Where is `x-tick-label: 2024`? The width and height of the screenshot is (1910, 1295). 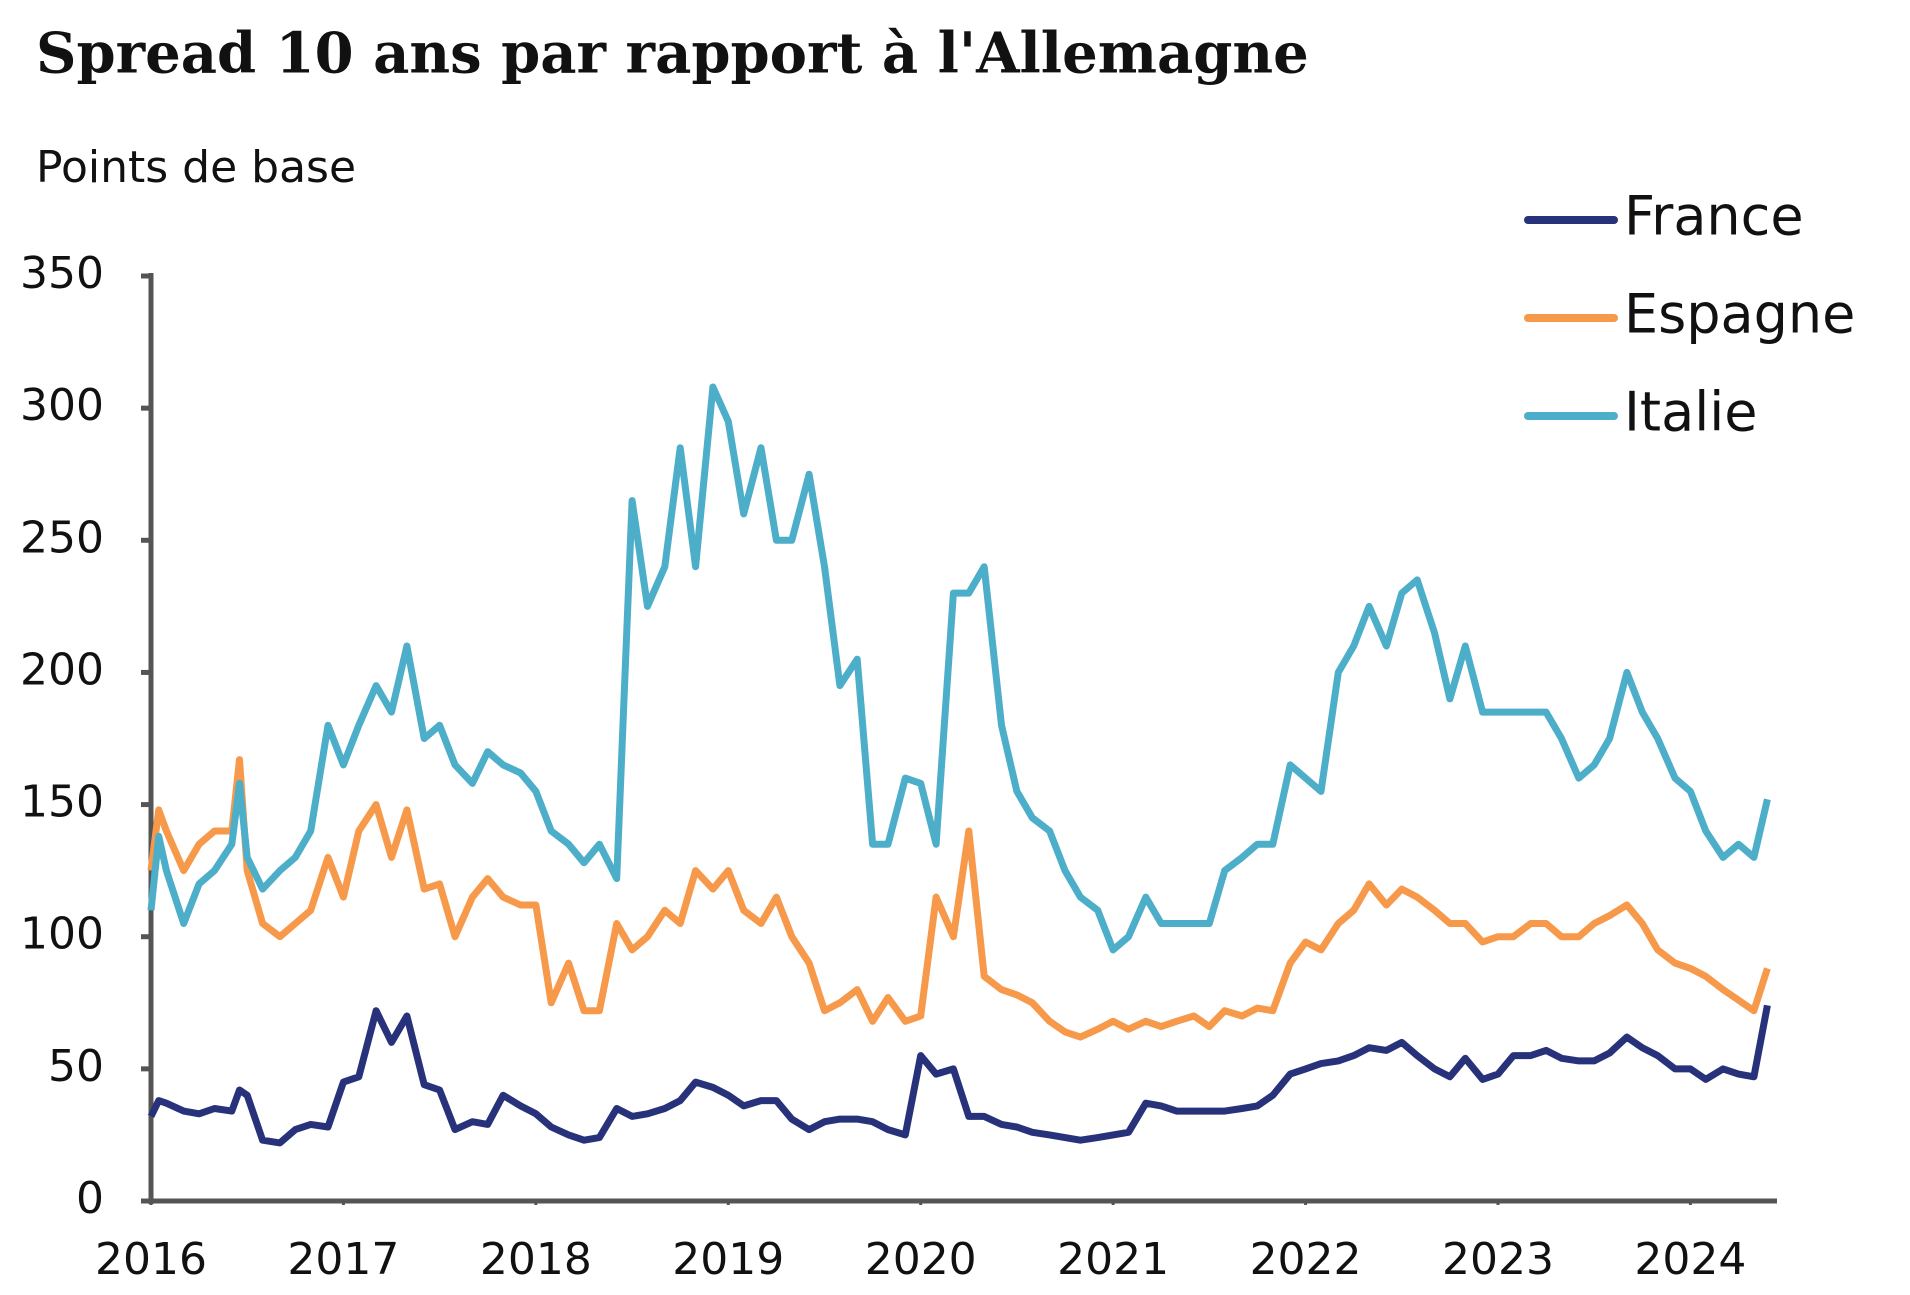 x-tick-label: 2024 is located at coordinates (1690, 1259).